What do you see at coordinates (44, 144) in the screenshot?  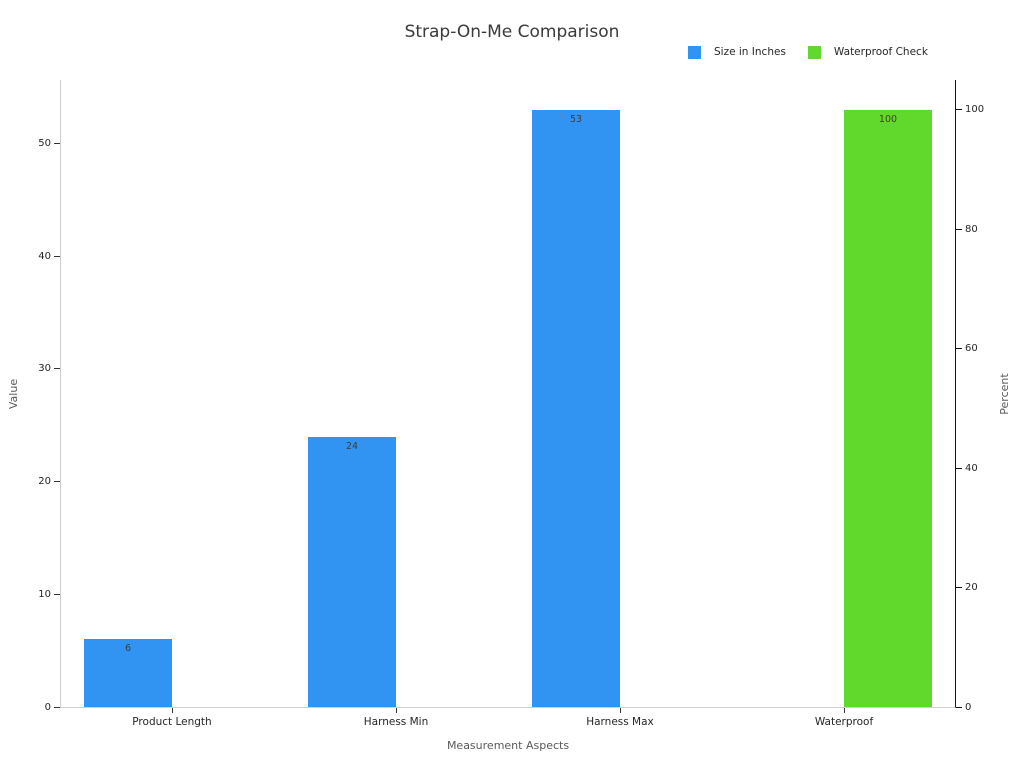 I see `y-axis-left-tick-label: 50` at bounding box center [44, 144].